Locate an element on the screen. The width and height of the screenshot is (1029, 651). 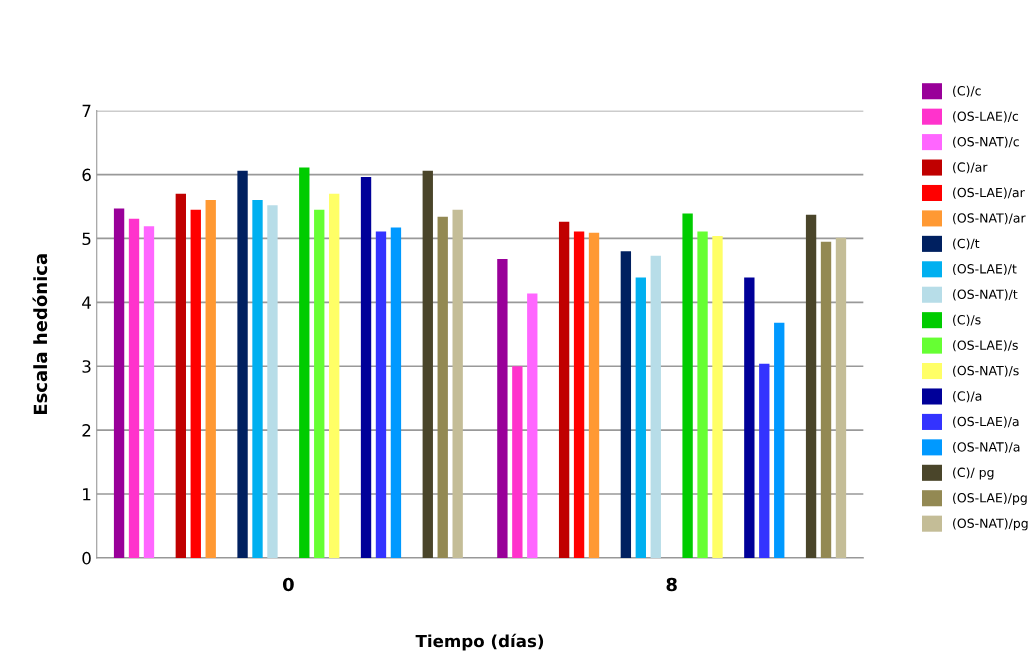
x-axis-title: Tiempo (días) is located at coordinates (479, 642).